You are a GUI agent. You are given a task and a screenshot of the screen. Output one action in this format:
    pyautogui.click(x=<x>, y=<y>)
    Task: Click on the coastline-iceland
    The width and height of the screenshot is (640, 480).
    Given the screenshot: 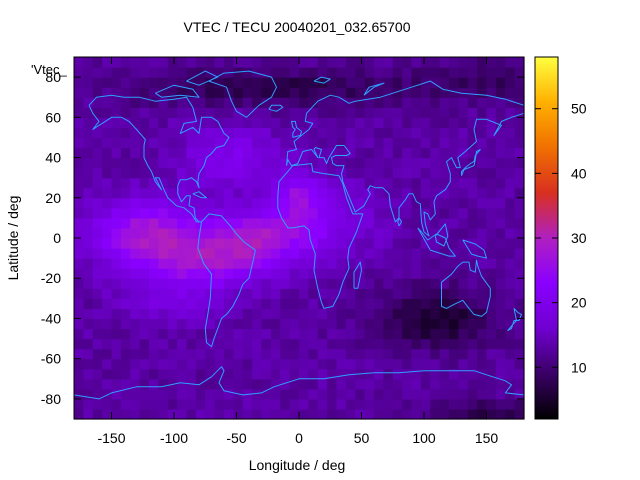 What is the action you would take?
    pyautogui.click(x=276, y=108)
    